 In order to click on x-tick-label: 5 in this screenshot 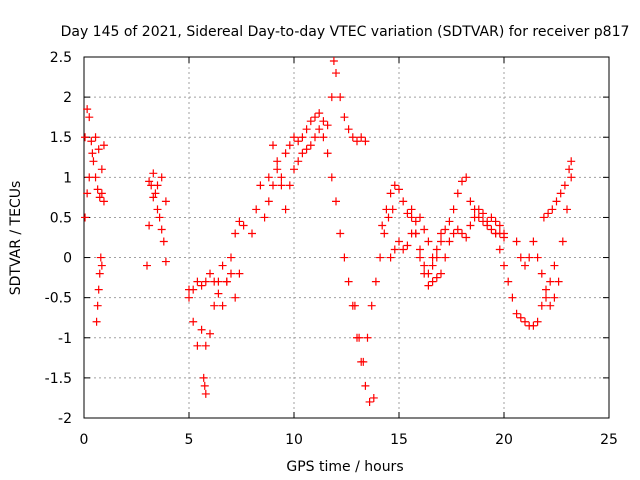, I will do `click(189, 440)`.